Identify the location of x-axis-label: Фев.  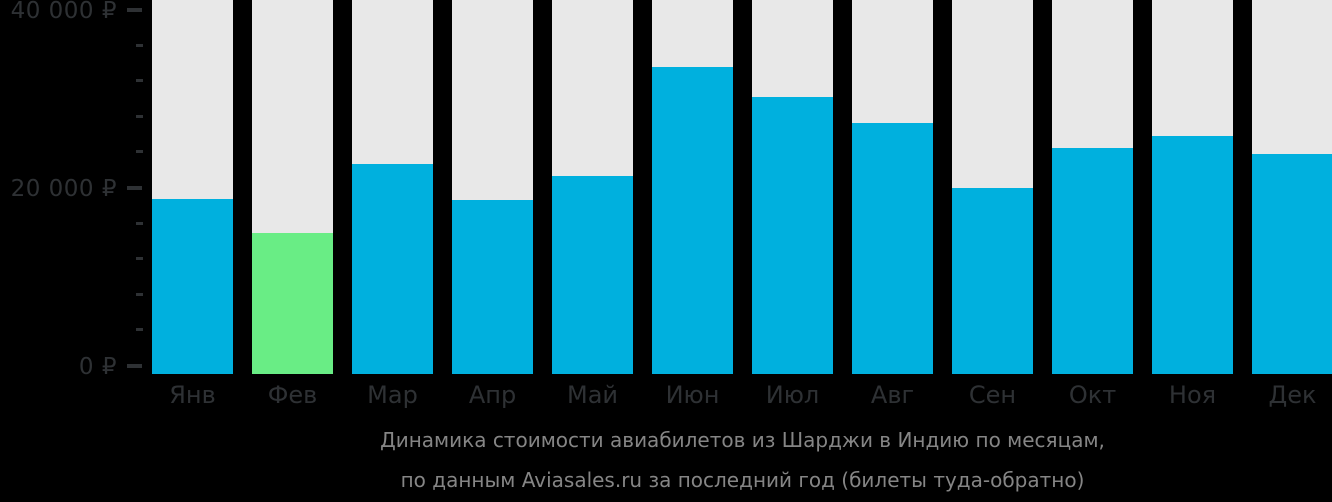
(292, 395).